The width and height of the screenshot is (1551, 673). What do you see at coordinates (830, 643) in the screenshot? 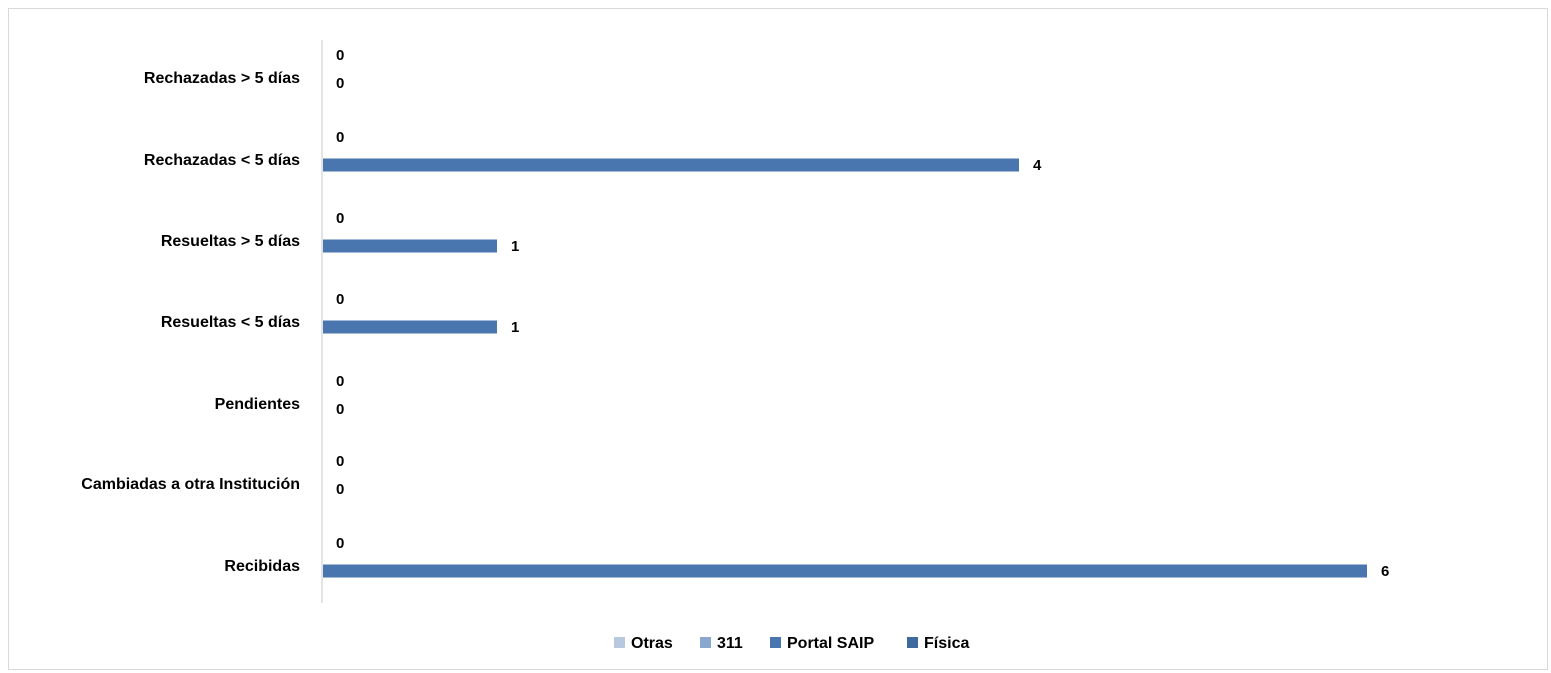
I see `legend-label: Portal SAIP` at bounding box center [830, 643].